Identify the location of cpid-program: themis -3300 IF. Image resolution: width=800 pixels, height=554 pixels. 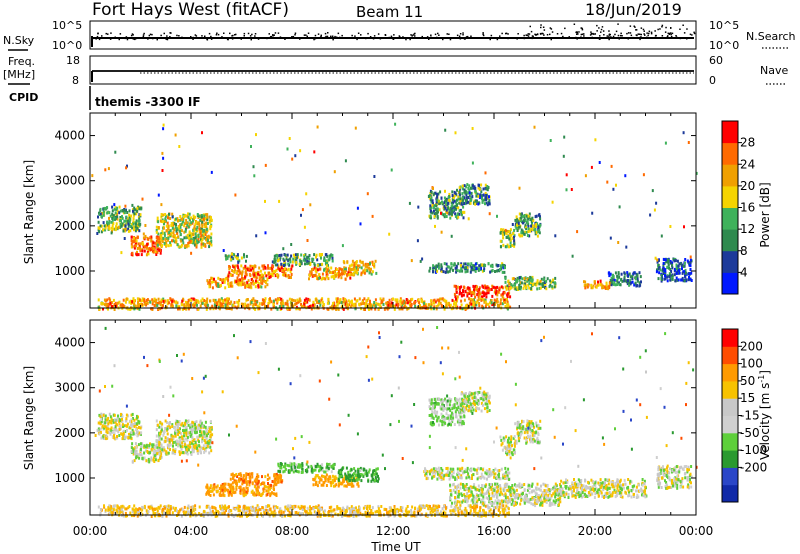
(148, 102).